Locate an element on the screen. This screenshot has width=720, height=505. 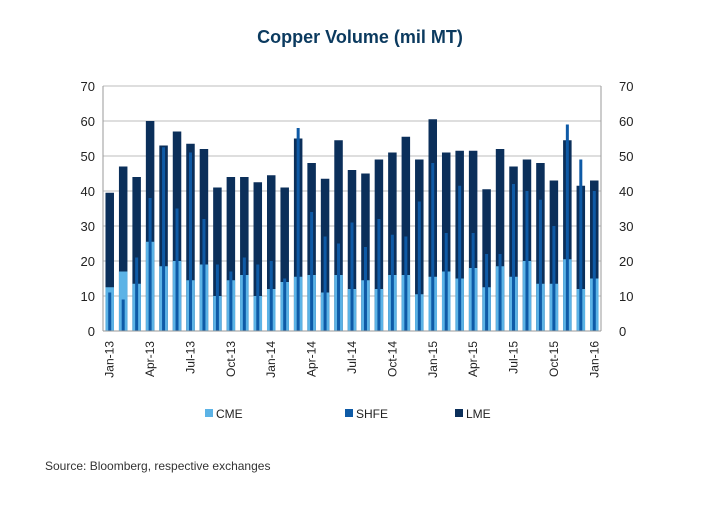
y-tick-label-left: 10 is located at coordinates (88, 296).